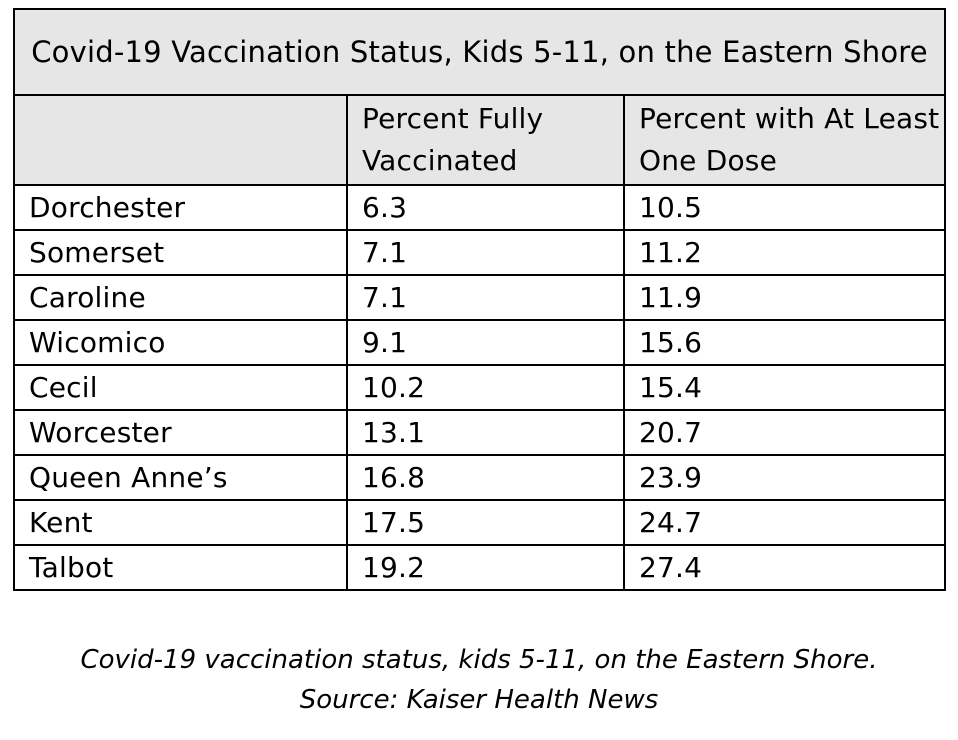  What do you see at coordinates (485, 387) in the screenshot?
I see `fully-vaccinated-cell: 10.2` at bounding box center [485, 387].